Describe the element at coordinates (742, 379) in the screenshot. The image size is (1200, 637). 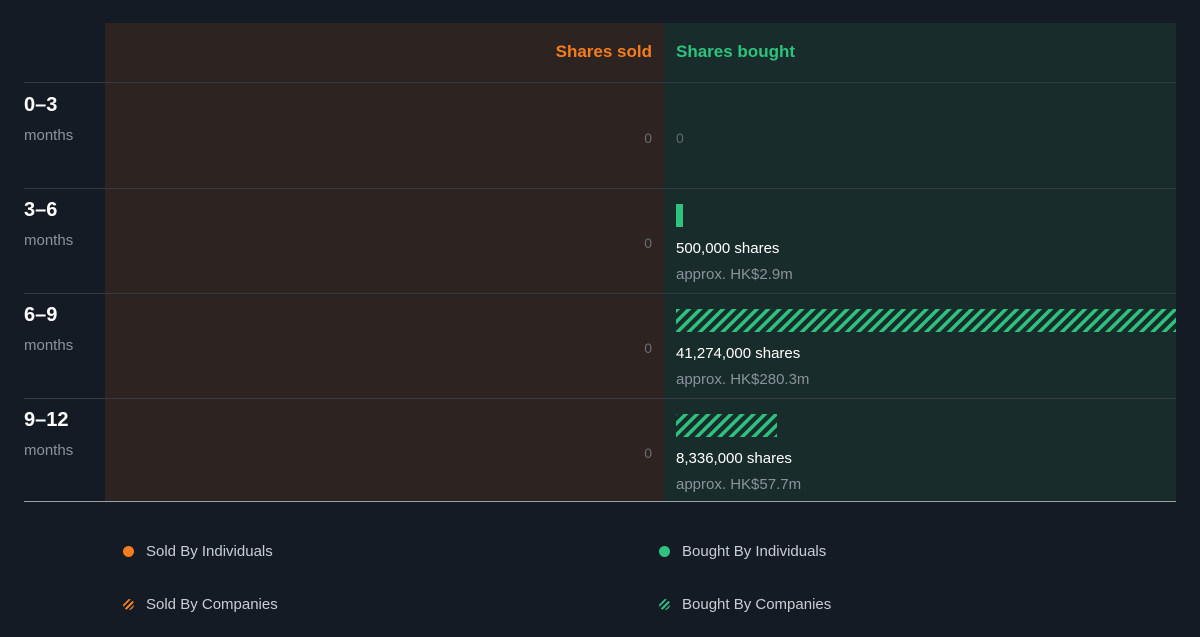
I see `bought-value-label: approx. HK$280.3m` at that location.